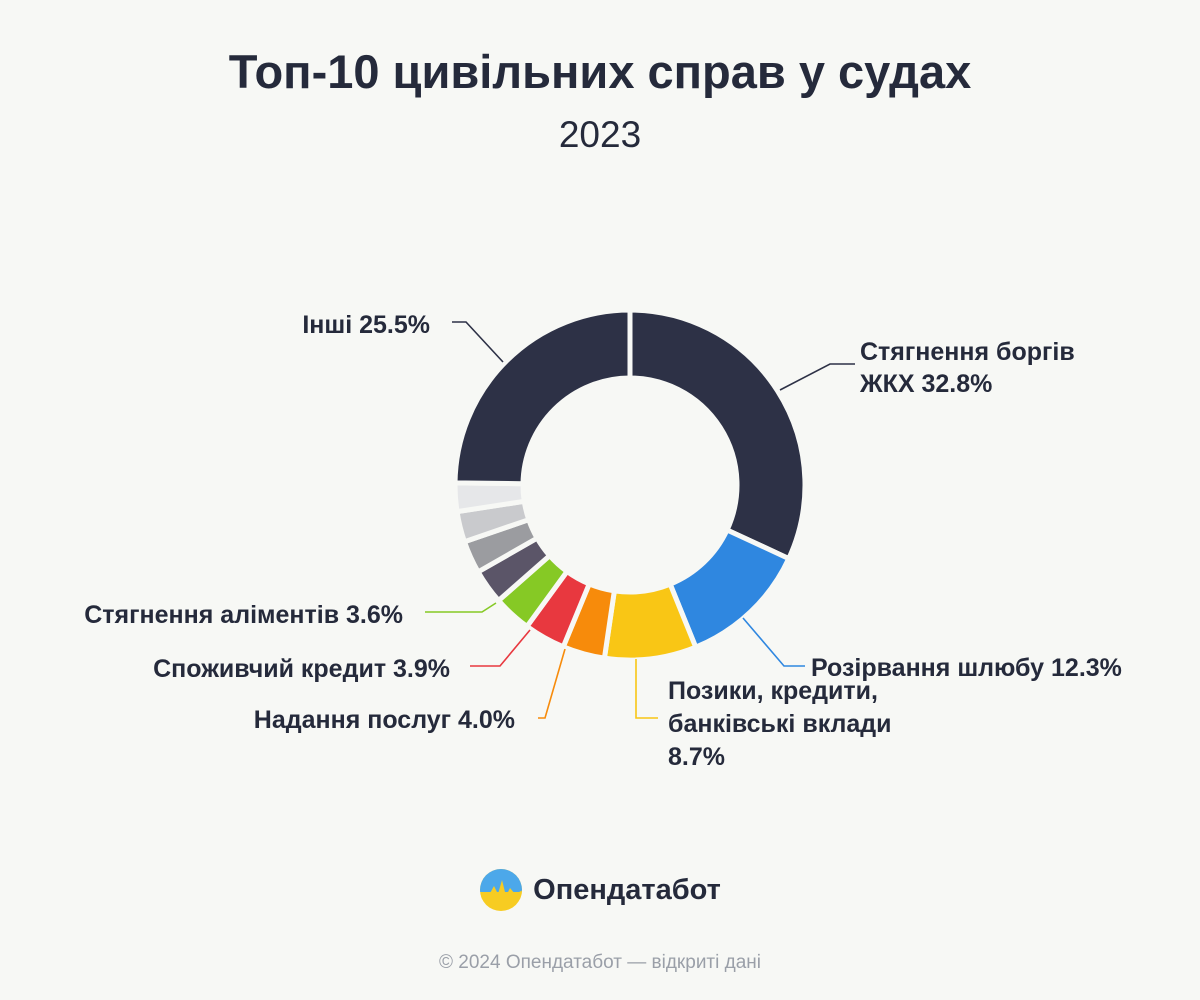 This screenshot has width=1200, height=1000. I want to click on slice-label: Надання послуг 4.0%, so click(384, 720).